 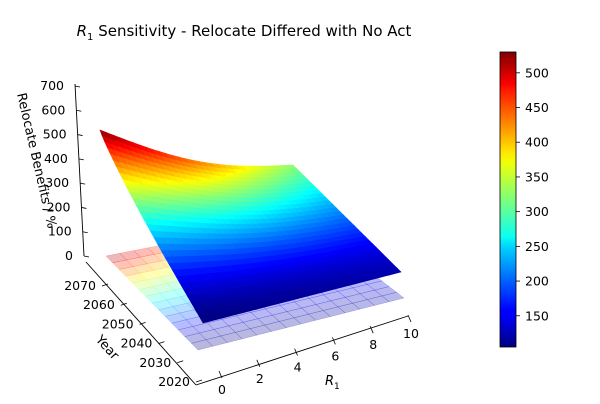 What do you see at coordinates (55, 134) in the screenshot?
I see `z-tick-label: 500` at bounding box center [55, 134].